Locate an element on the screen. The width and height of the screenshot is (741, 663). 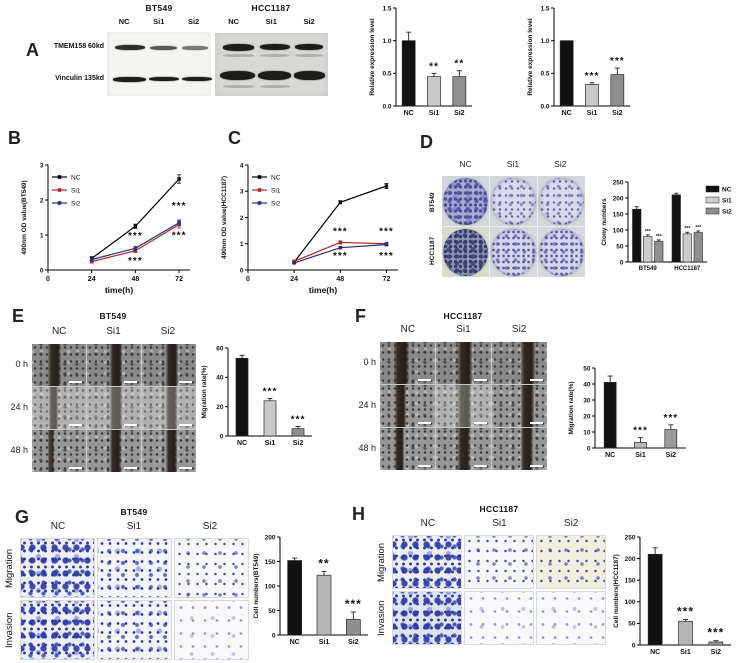
svg-text: 100 is located at coordinates (618, 230).